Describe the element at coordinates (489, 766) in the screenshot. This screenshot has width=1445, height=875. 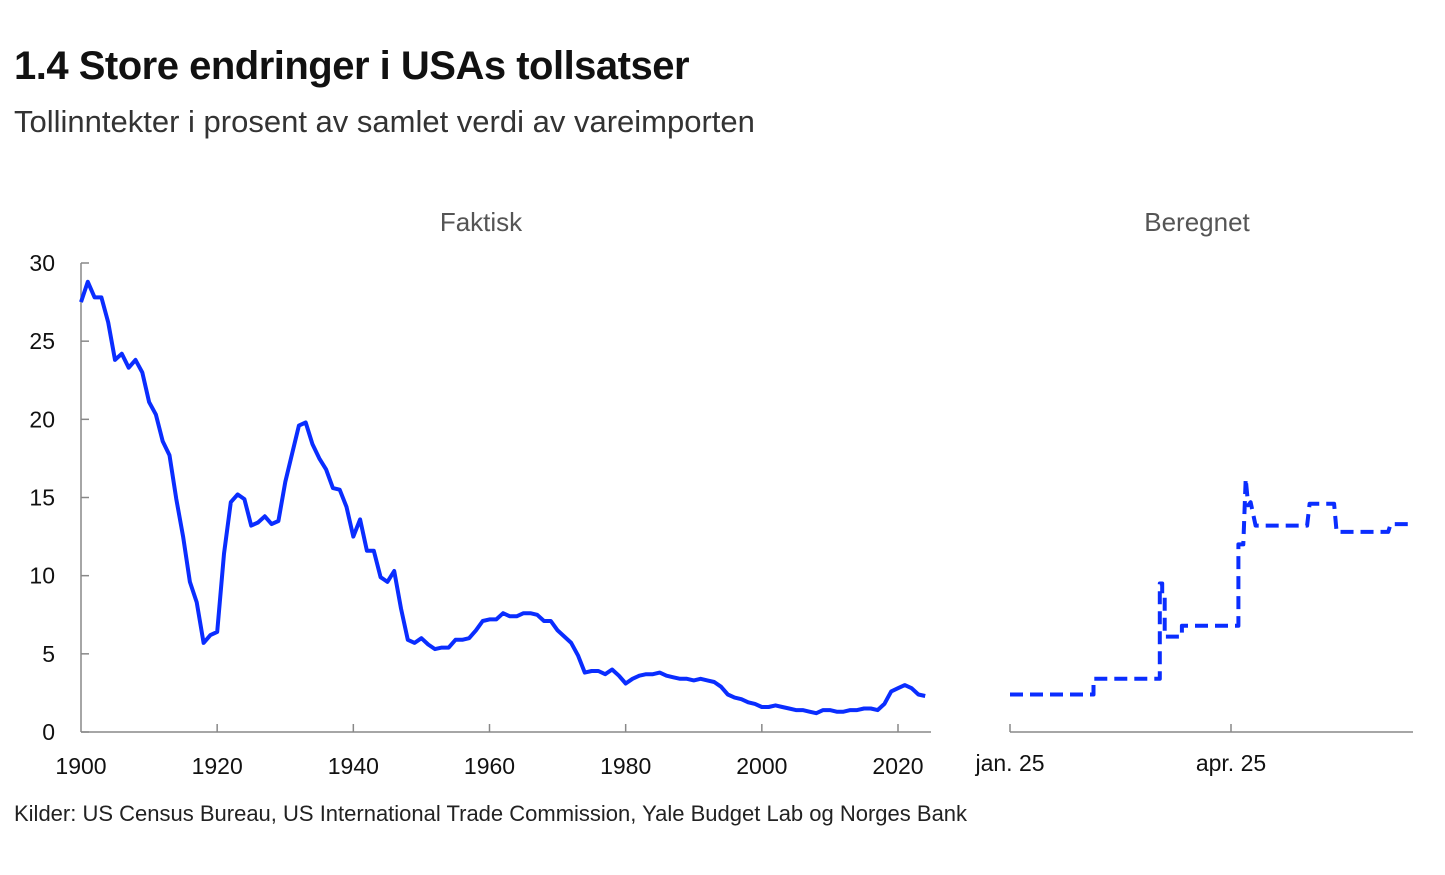
I see `x-tick-label: 1960` at that location.